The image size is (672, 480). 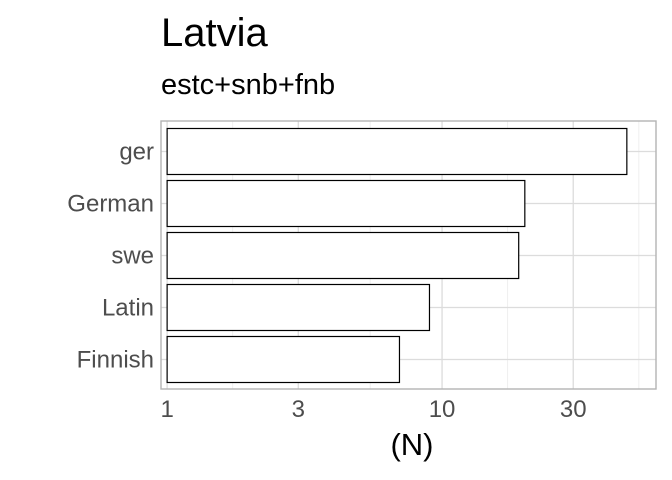 I want to click on x-tick-label-1: 1, so click(x=166, y=409).